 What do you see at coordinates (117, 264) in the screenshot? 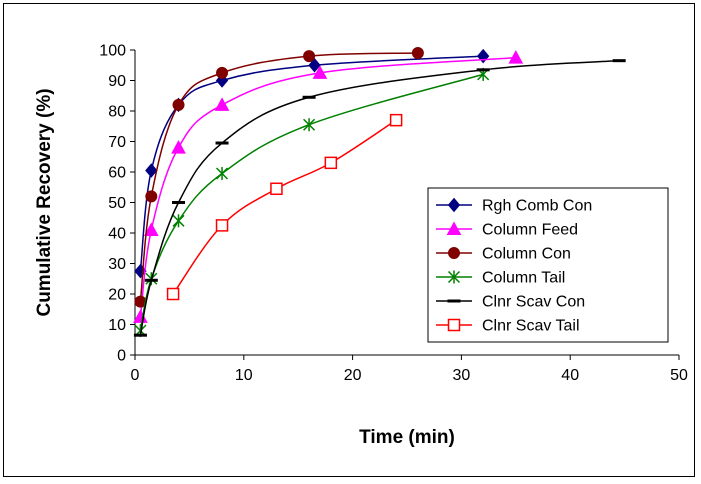
I see `y-tick-label: 30` at bounding box center [117, 264].